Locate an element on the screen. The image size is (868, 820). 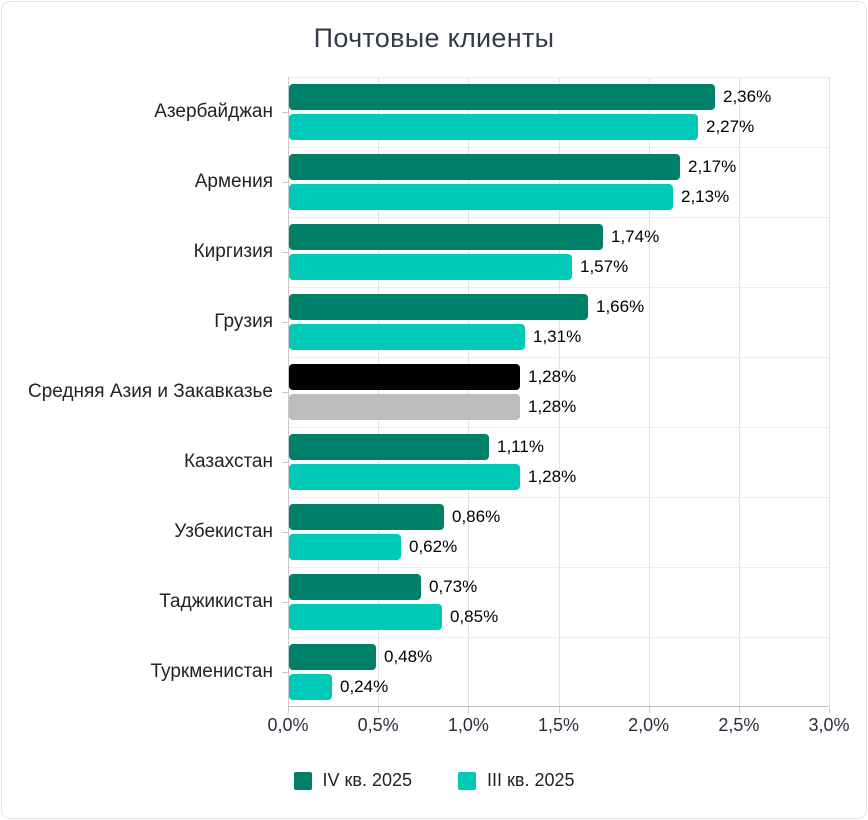
category-label: Таджикистан is located at coordinates (216, 602).